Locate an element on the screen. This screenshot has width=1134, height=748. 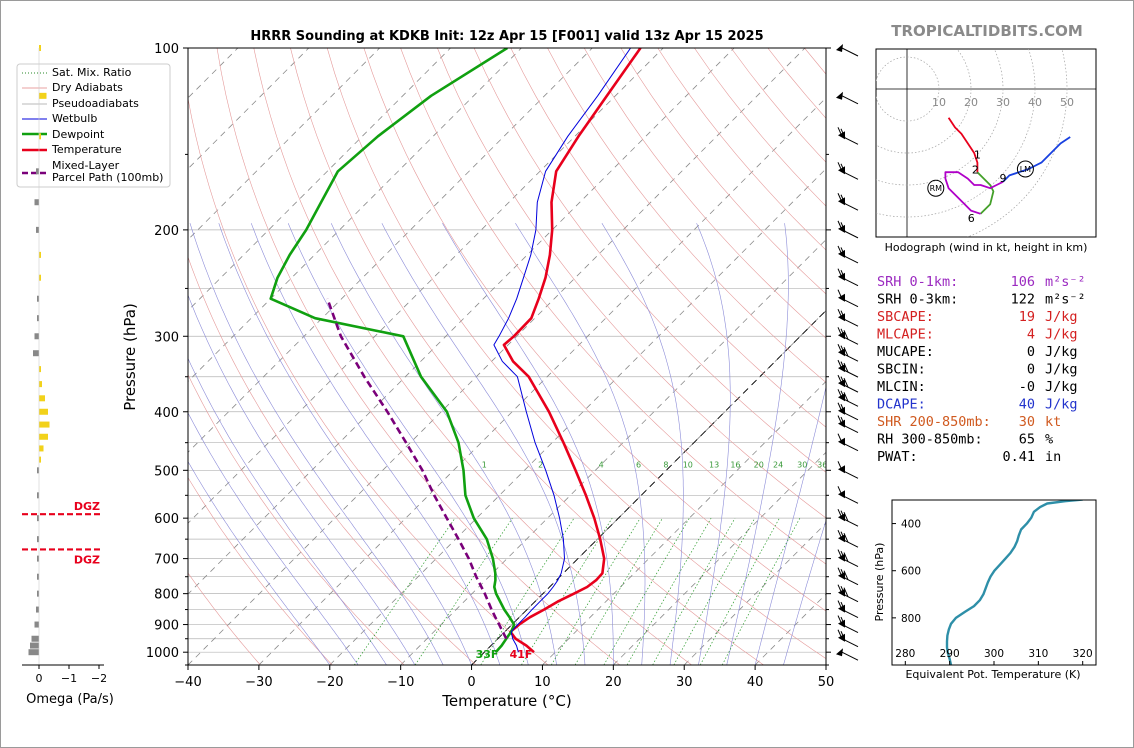
x-tick-label: −10 is located at coordinates (400, 682).